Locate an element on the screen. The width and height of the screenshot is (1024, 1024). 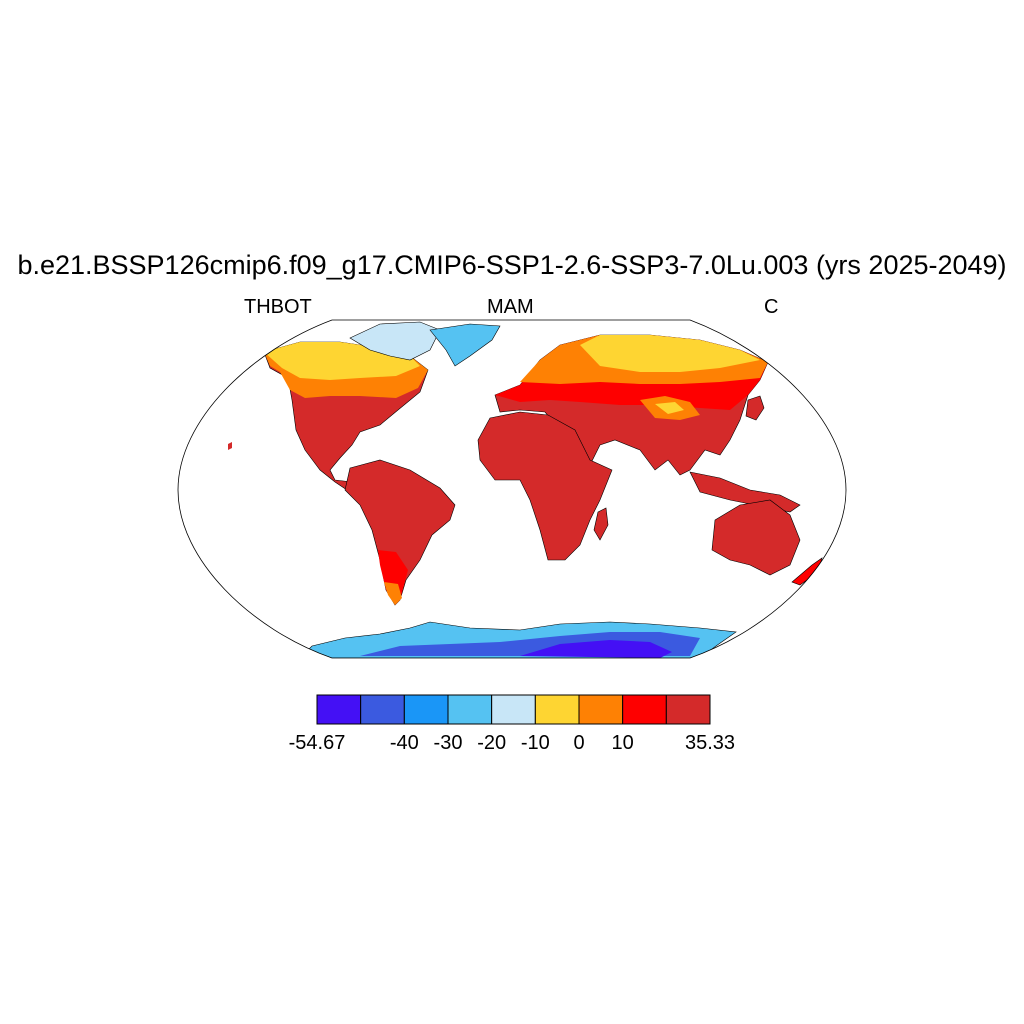
japan is located at coordinates (755, 408).